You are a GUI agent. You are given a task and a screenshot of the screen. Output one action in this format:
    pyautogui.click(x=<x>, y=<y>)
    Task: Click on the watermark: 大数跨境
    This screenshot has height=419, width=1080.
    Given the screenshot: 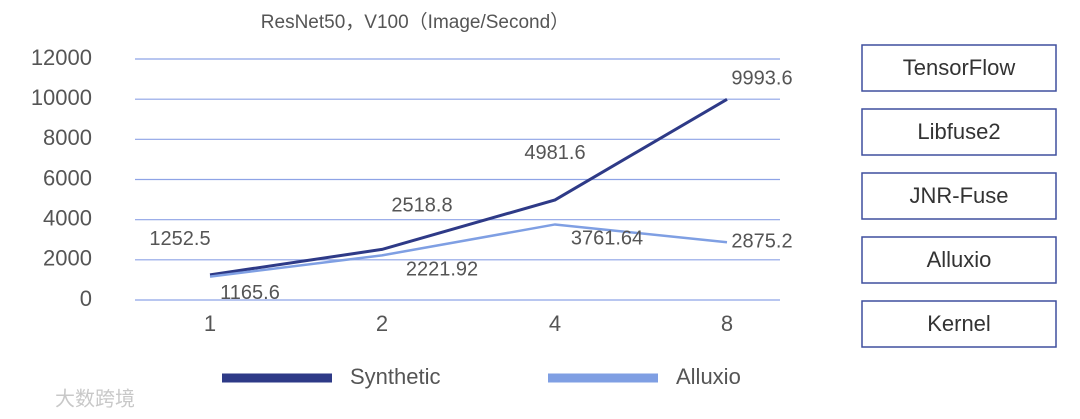 What is the action you would take?
    pyautogui.click(x=95, y=398)
    